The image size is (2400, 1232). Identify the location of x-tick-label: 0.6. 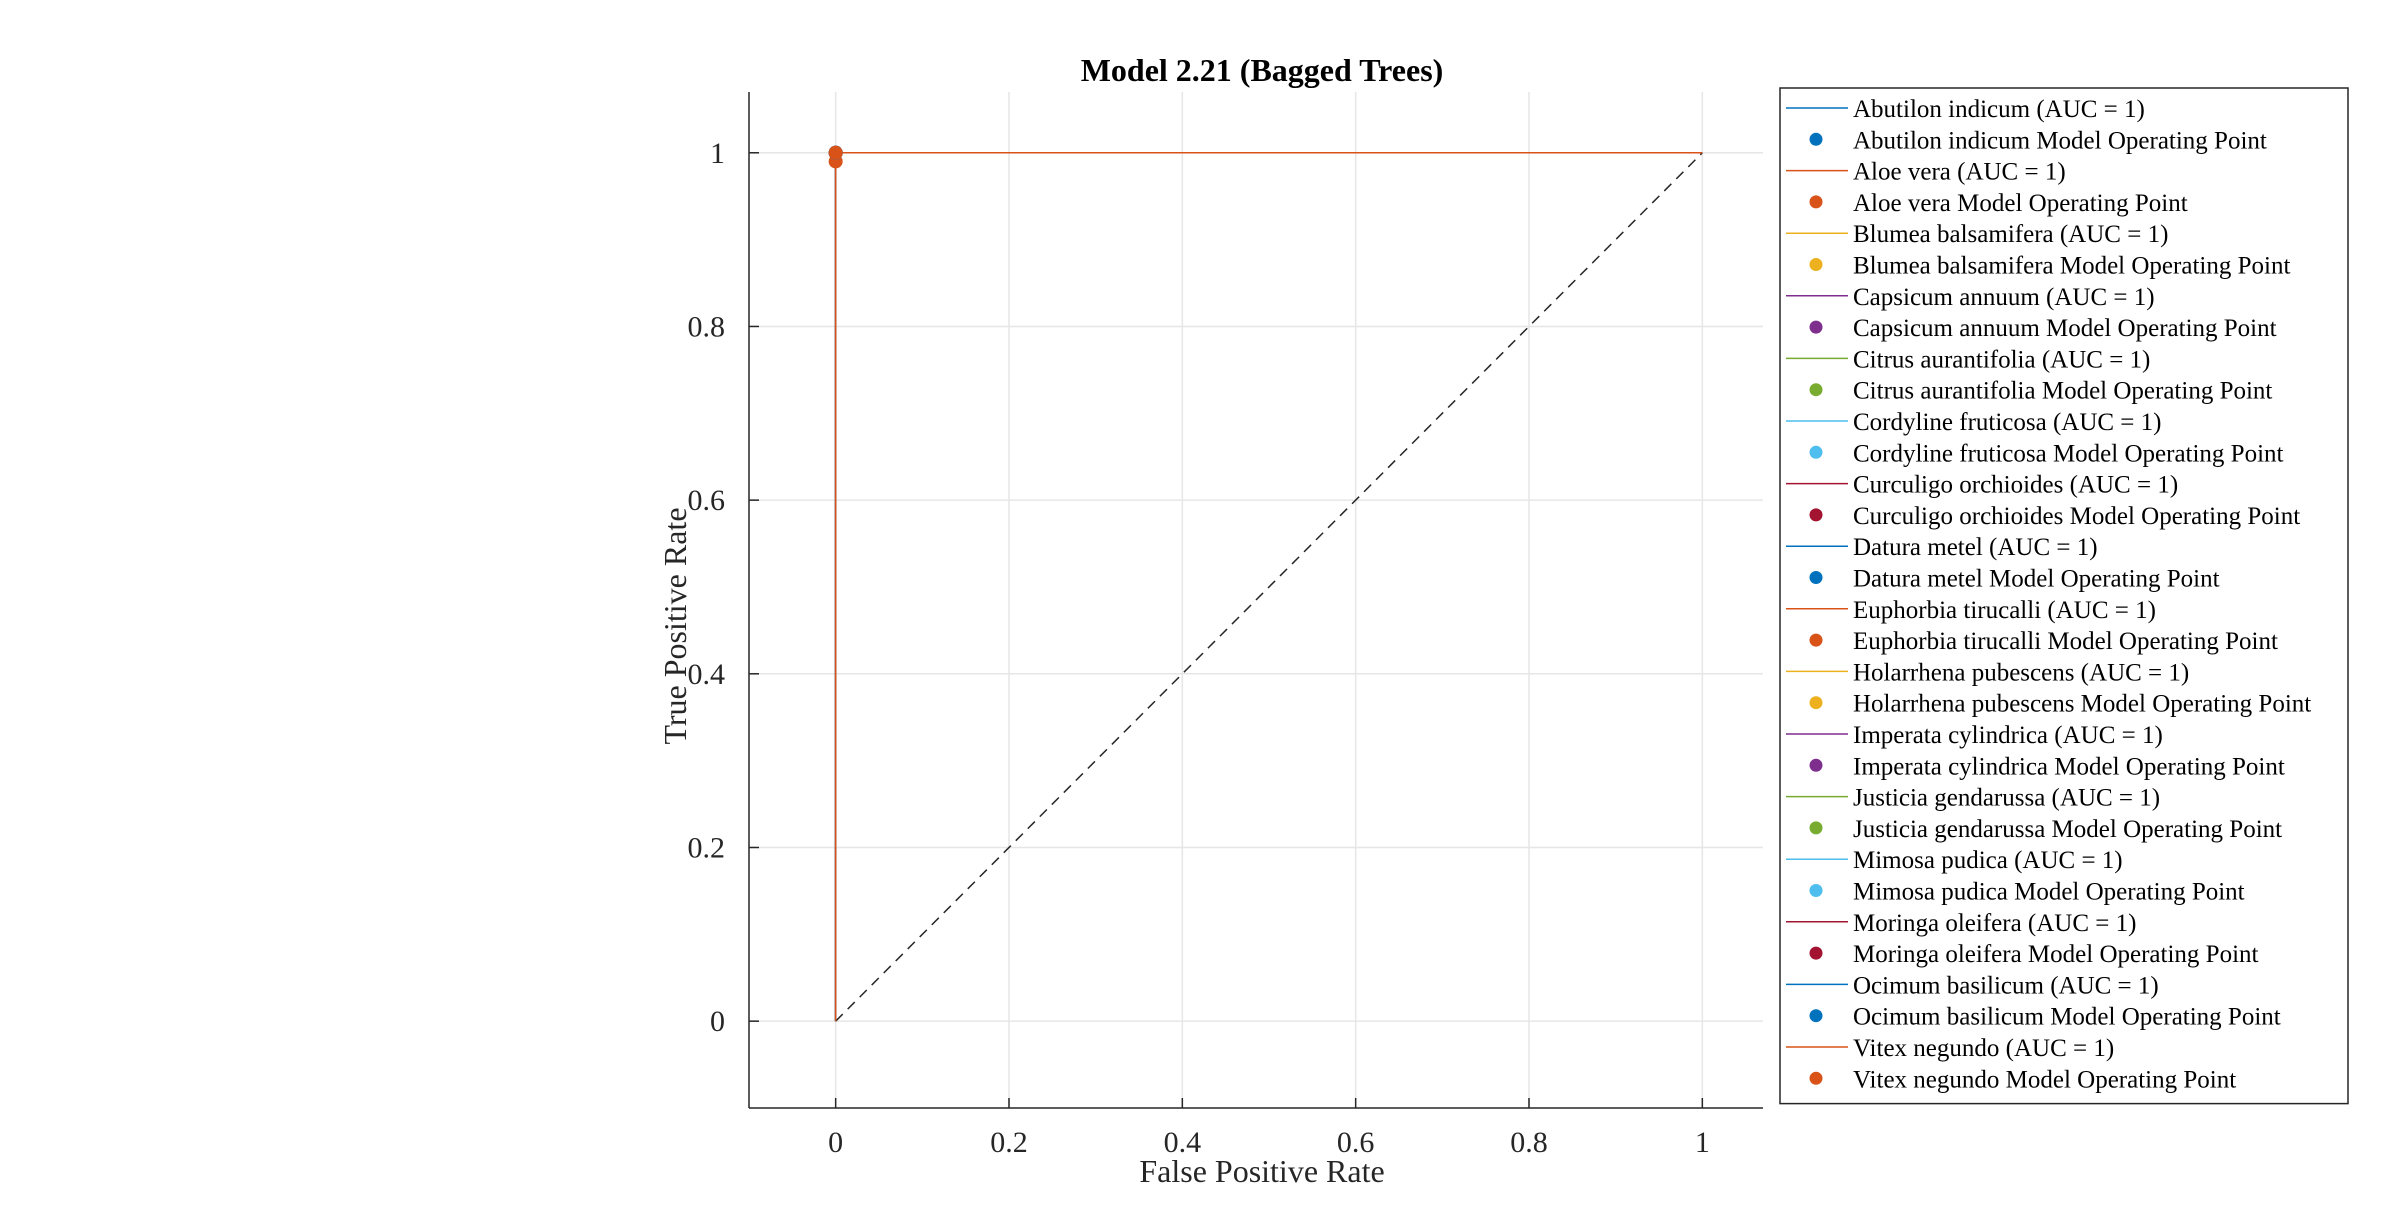
(1356, 1142).